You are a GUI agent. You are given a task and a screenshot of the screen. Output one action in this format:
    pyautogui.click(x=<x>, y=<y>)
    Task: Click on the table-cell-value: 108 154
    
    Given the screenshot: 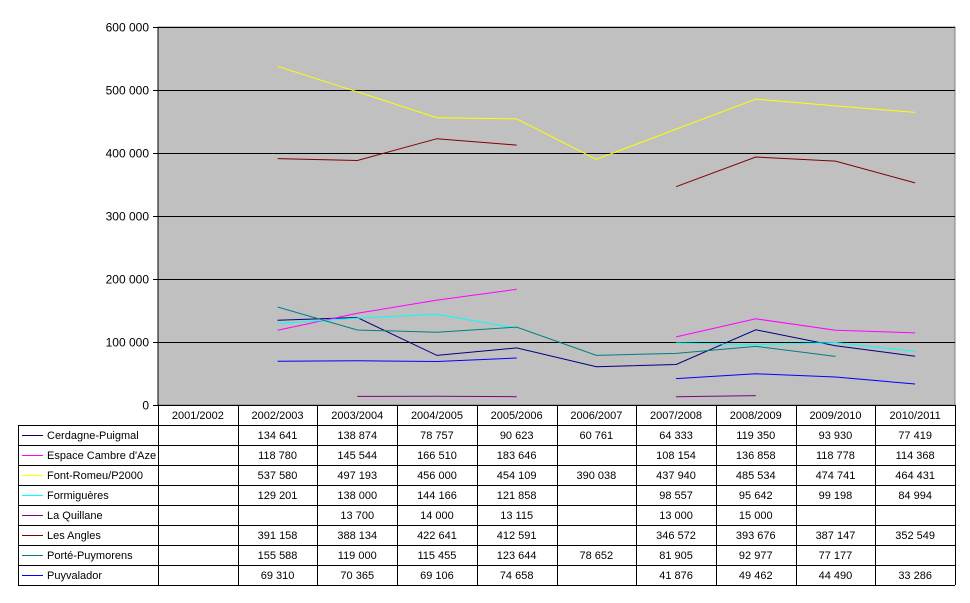 What is the action you would take?
    pyautogui.click(x=676, y=456)
    